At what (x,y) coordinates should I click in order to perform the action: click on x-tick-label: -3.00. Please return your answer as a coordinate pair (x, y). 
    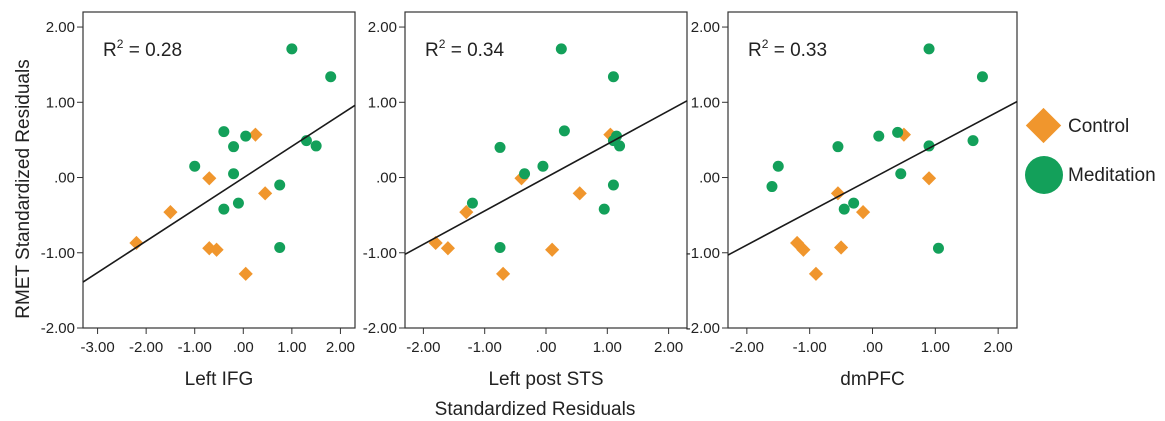
    Looking at the image, I should click on (97, 347).